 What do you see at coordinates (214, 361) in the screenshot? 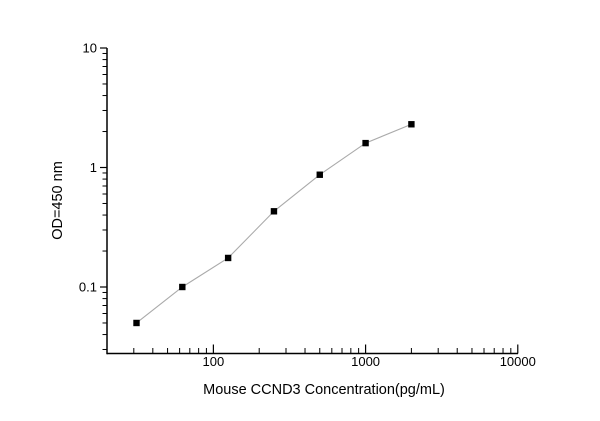
I see `x-tick-label: 100` at bounding box center [214, 361].